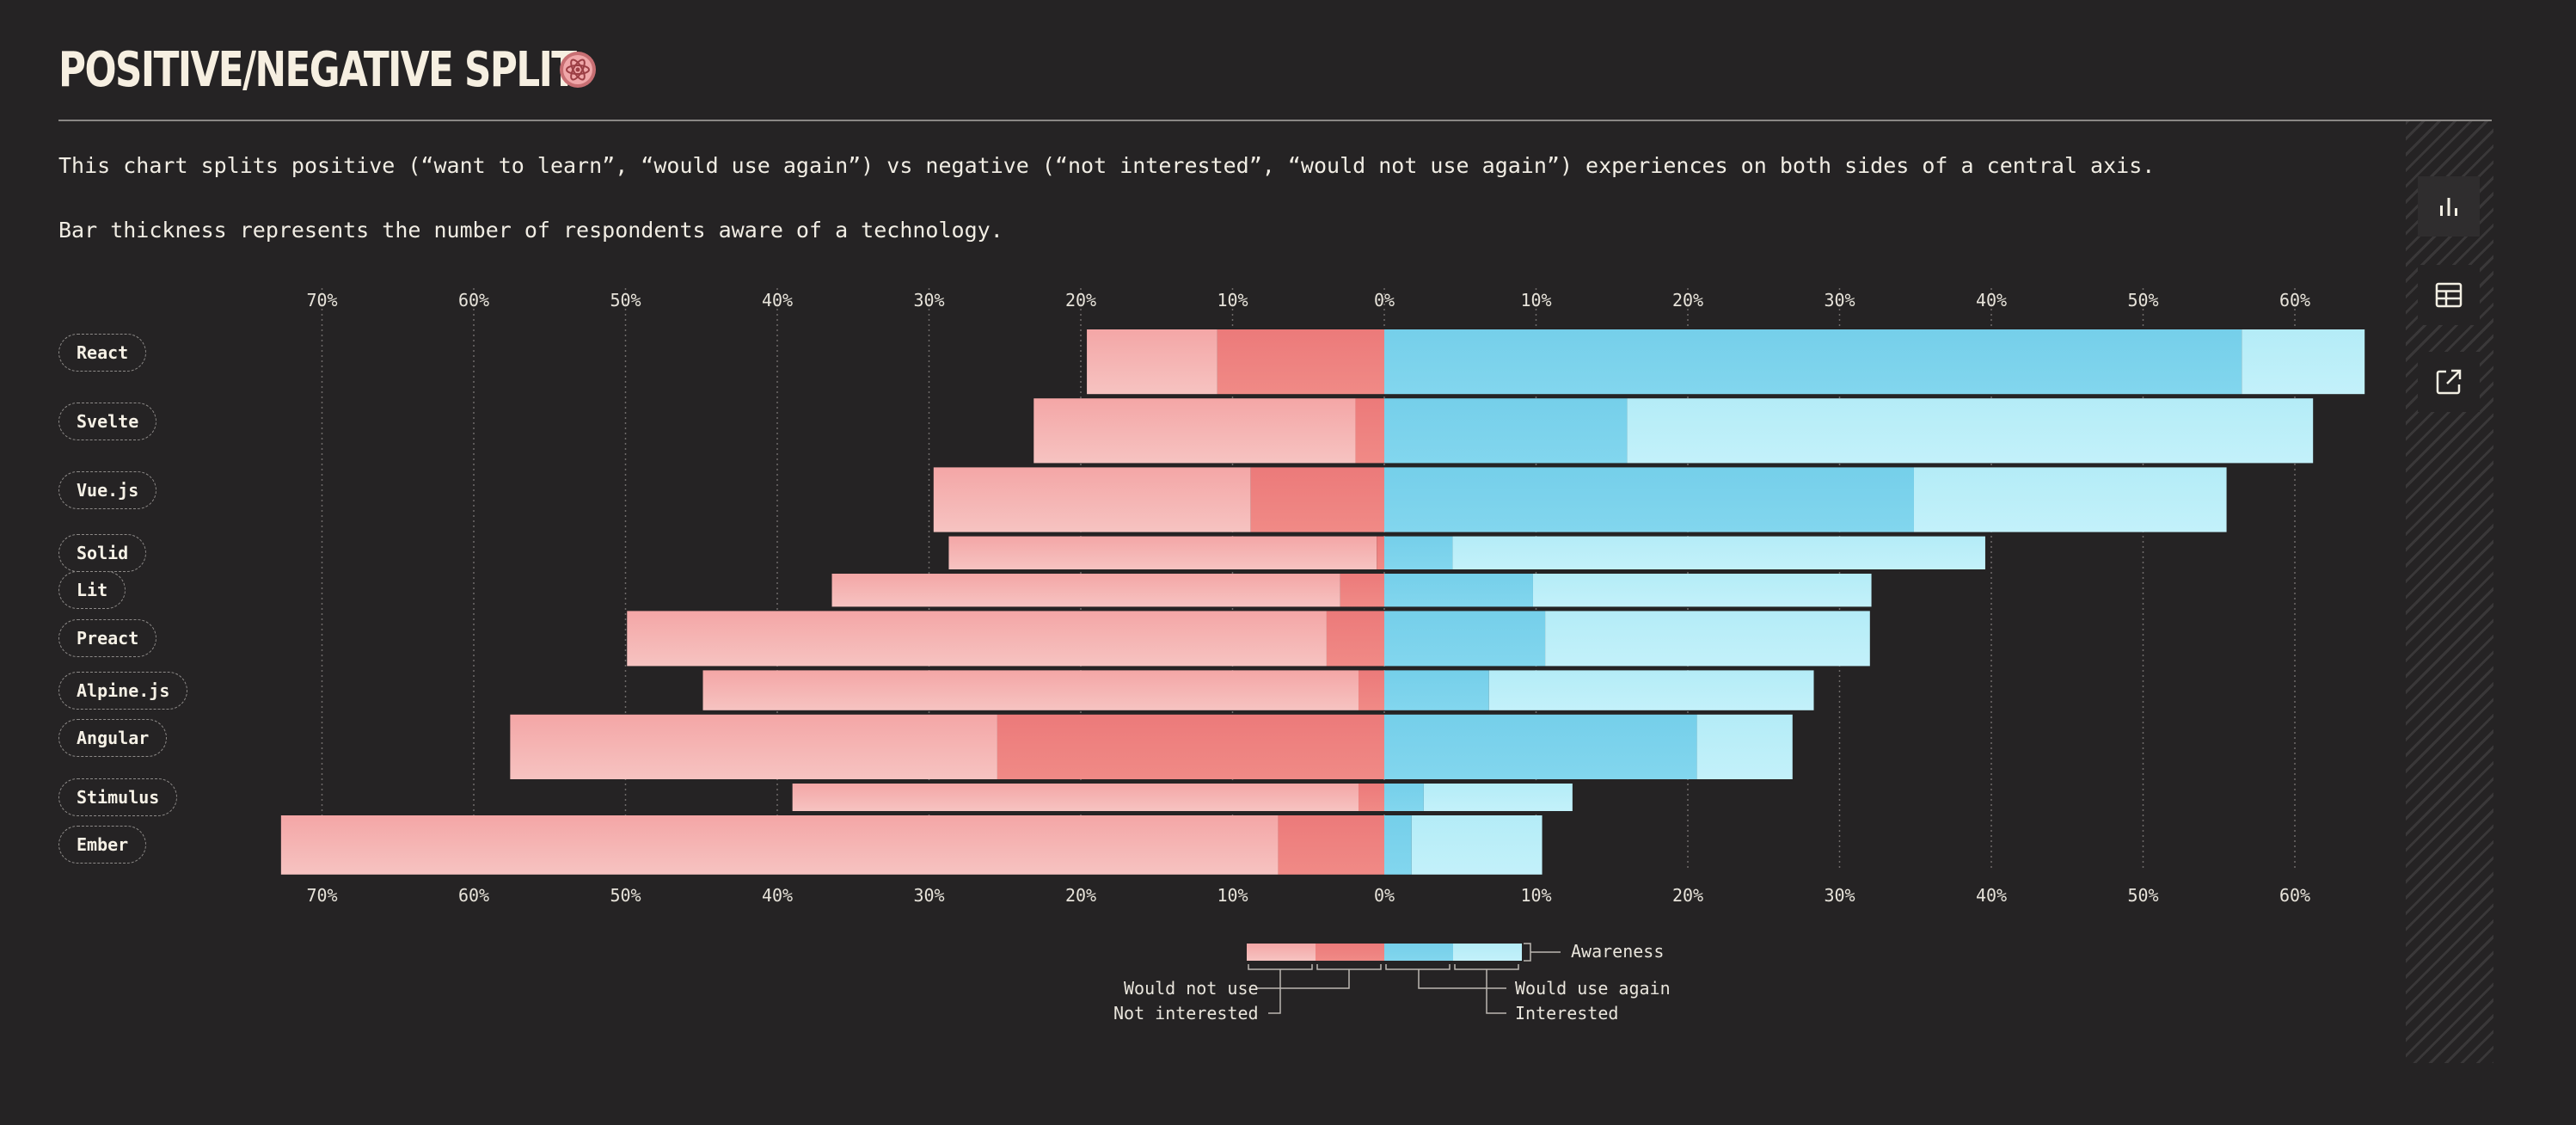  What do you see at coordinates (123, 691) in the screenshot?
I see `category-label: Alpine.js` at bounding box center [123, 691].